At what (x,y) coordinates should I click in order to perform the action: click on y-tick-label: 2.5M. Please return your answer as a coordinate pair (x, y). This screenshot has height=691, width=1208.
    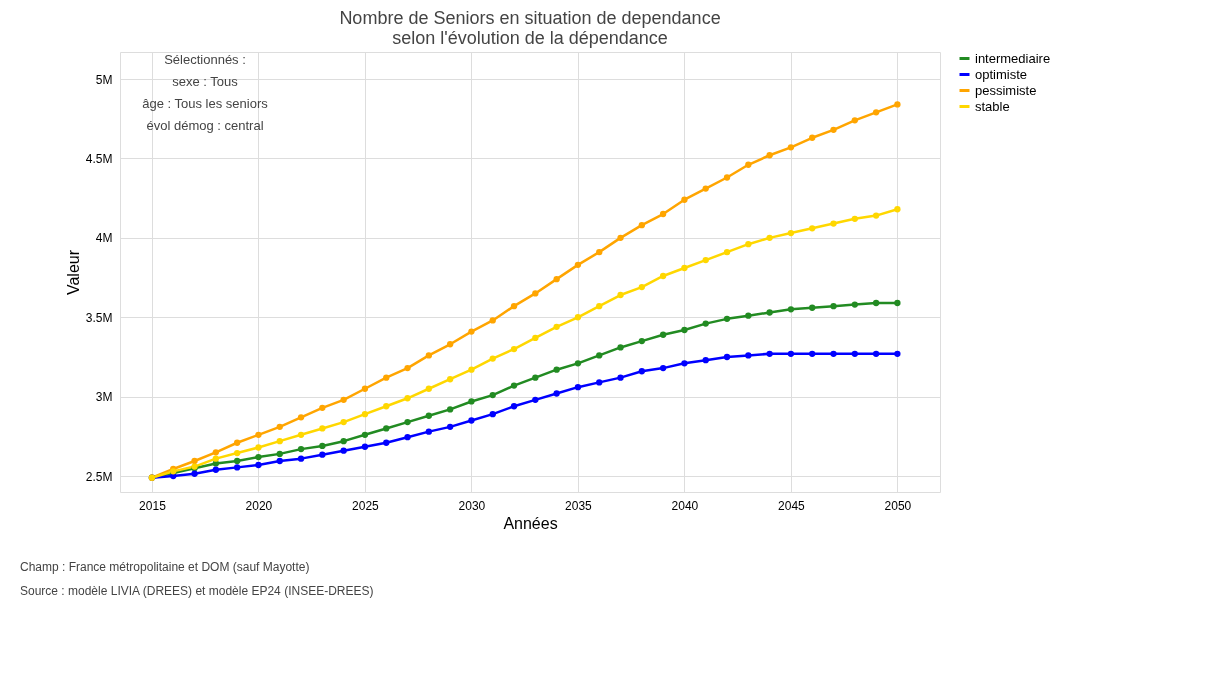
    Looking at the image, I should click on (99, 476).